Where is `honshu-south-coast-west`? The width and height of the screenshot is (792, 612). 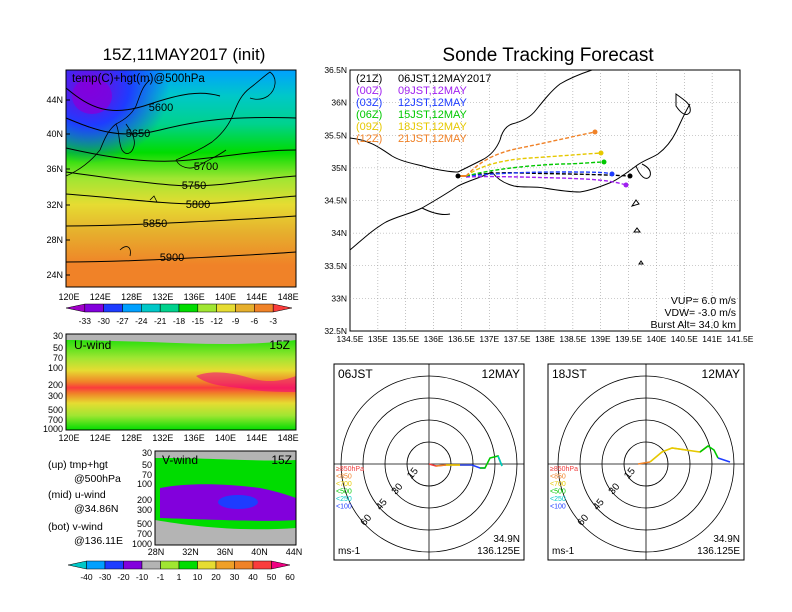
honshu-south-coast-west is located at coordinates (404, 155).